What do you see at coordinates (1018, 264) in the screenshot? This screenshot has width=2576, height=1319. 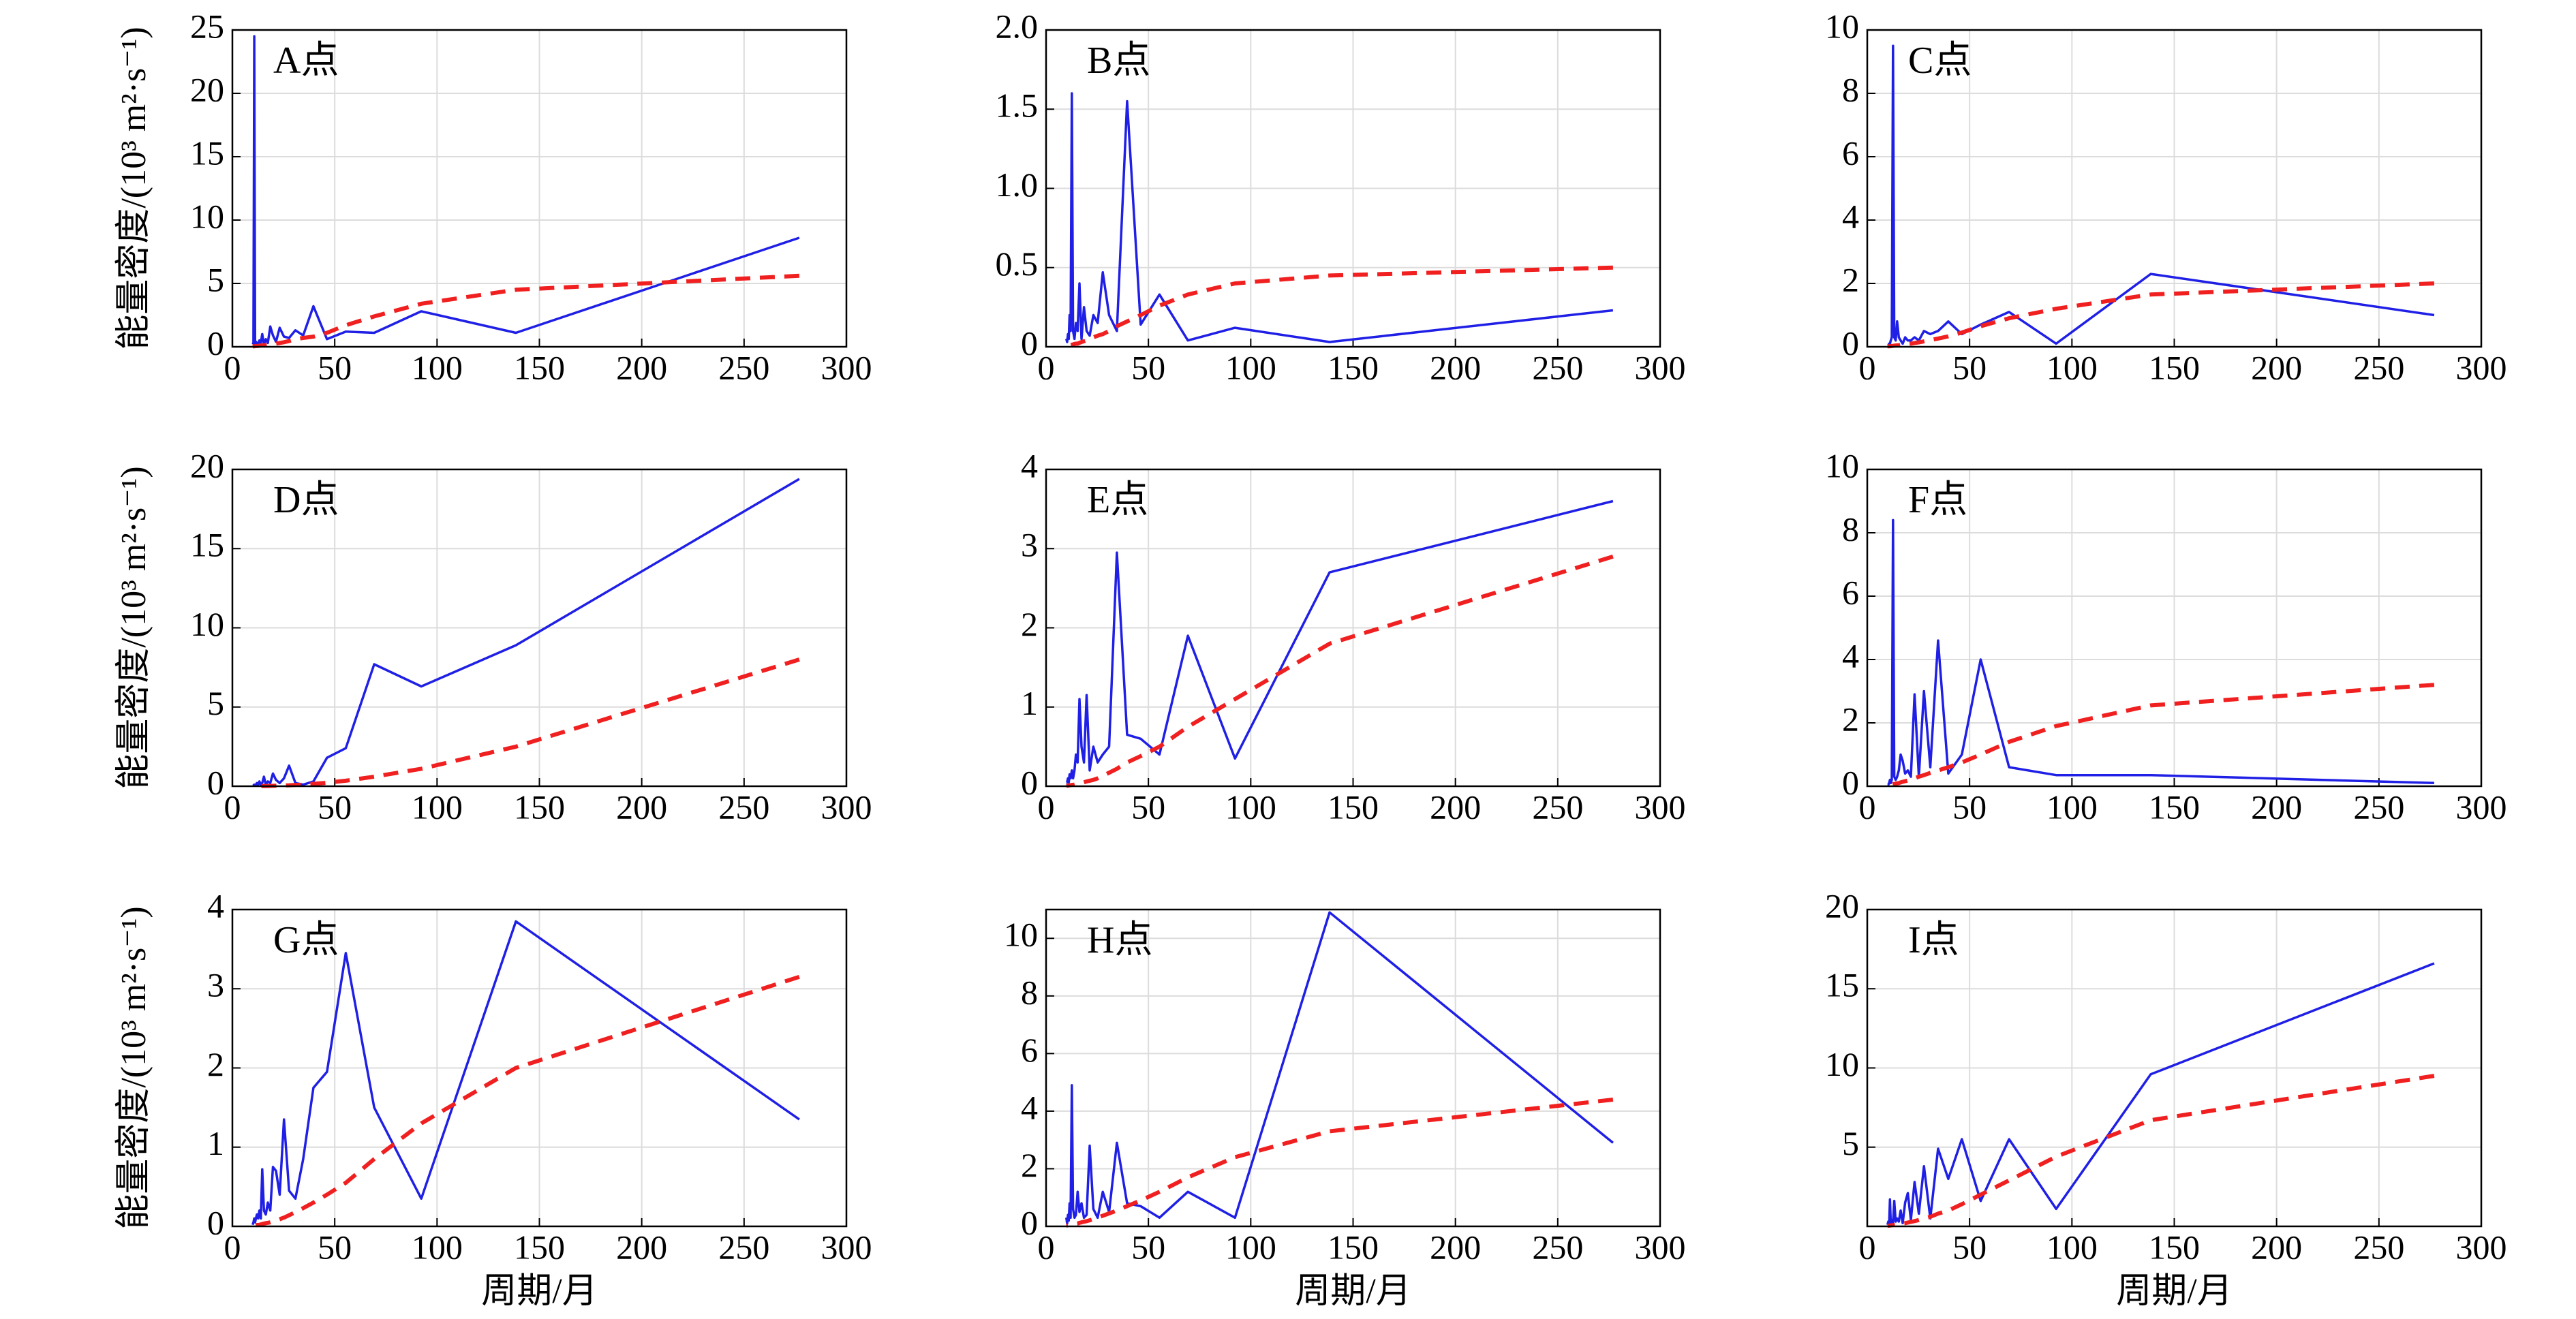 I see `y-tick-label: 0.5` at bounding box center [1018, 264].